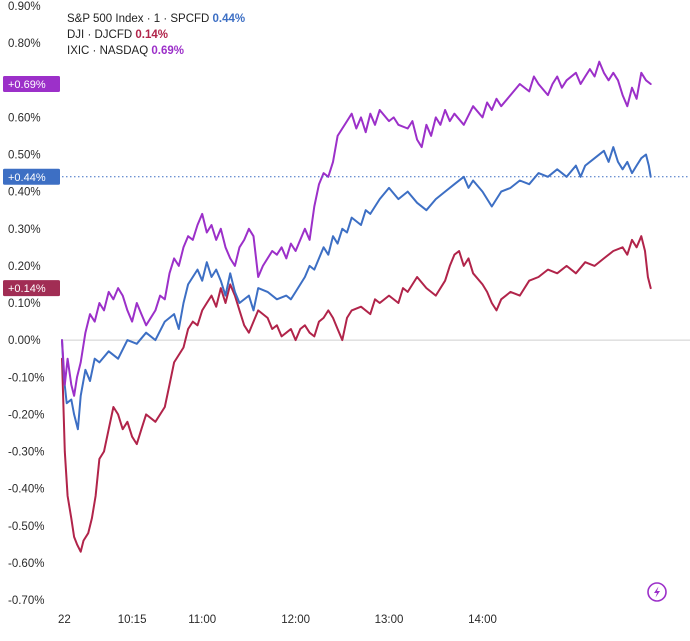  Describe the element at coordinates (229, 19) in the screenshot. I see `legend-series-value: 0.44%` at that location.